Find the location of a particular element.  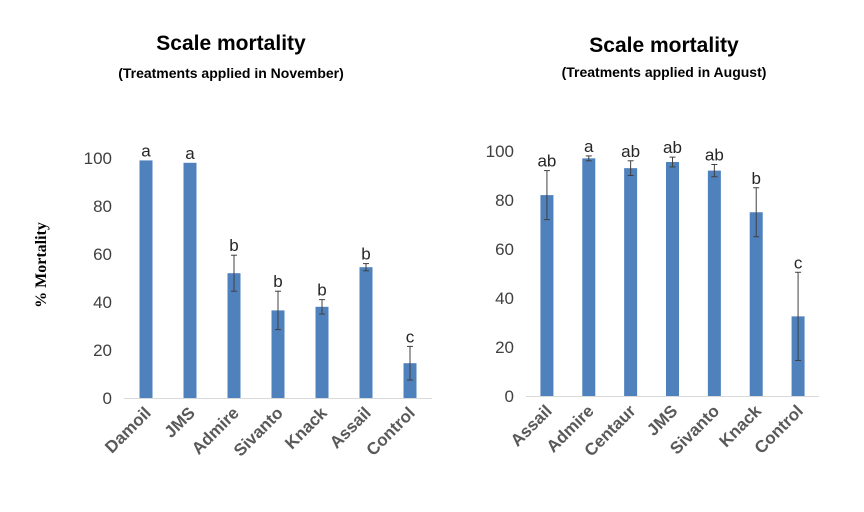

left-bar-knack is located at coordinates (322, 352).